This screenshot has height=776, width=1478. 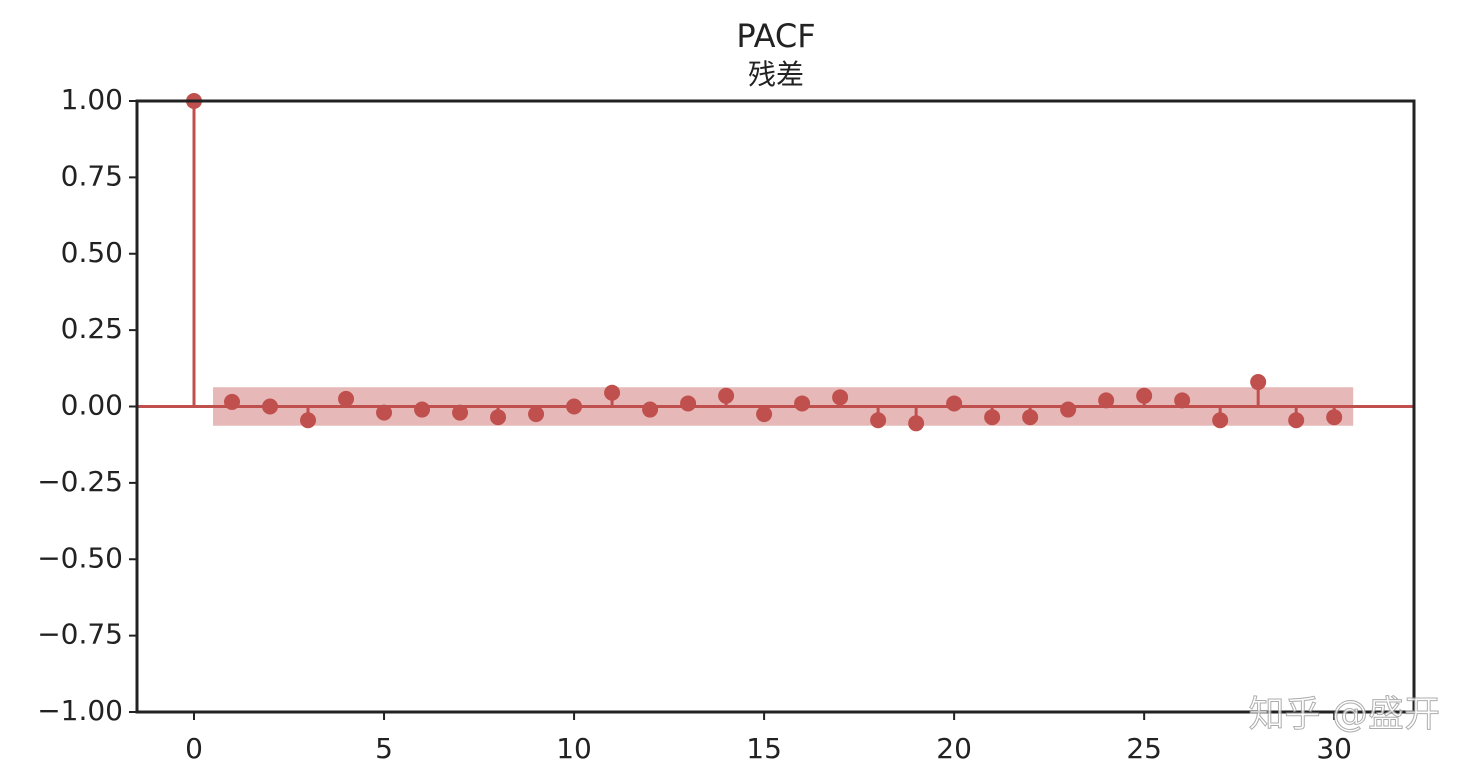 I want to click on y-tick-label: 1.00, so click(x=92, y=99).